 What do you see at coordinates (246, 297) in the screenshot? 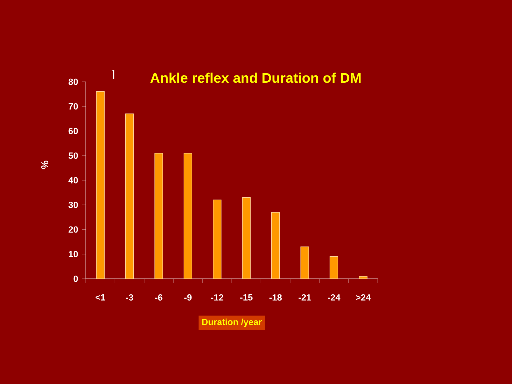
I see `x-tick-label: -15` at bounding box center [246, 297].